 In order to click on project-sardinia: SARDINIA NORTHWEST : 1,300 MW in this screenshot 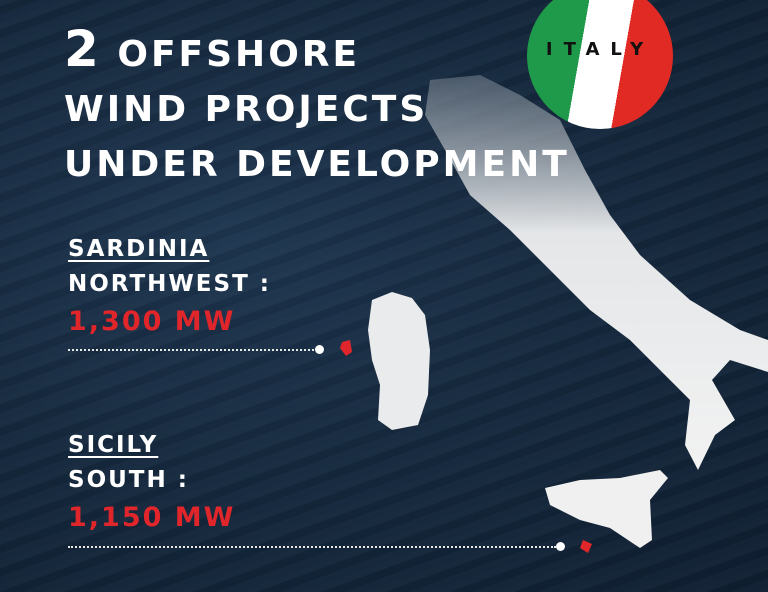, I will do `click(169, 287)`.